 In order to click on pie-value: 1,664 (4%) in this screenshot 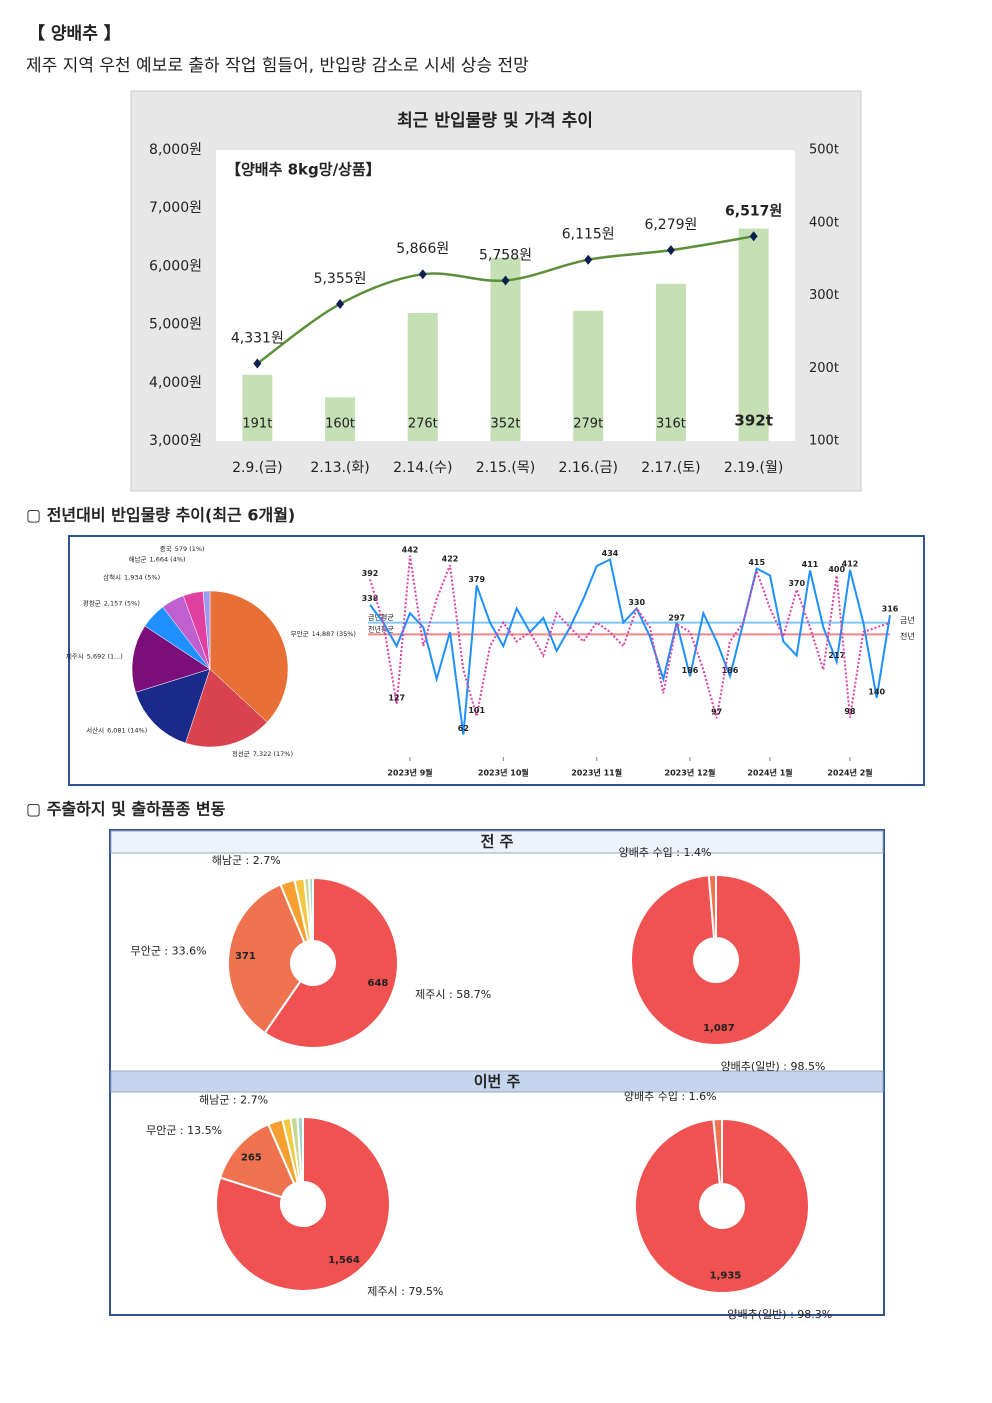, I will do `click(168, 560)`.